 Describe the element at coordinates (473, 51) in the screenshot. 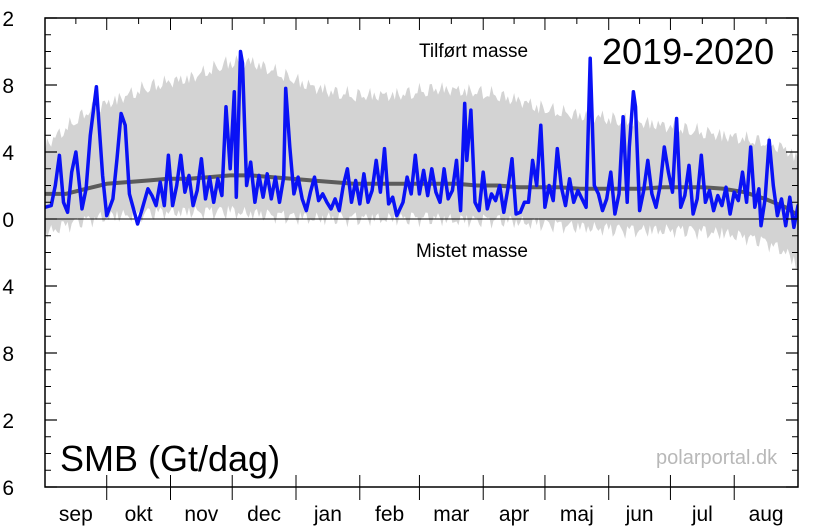

I see `gained-mass-annotation: Tilført masse` at that location.